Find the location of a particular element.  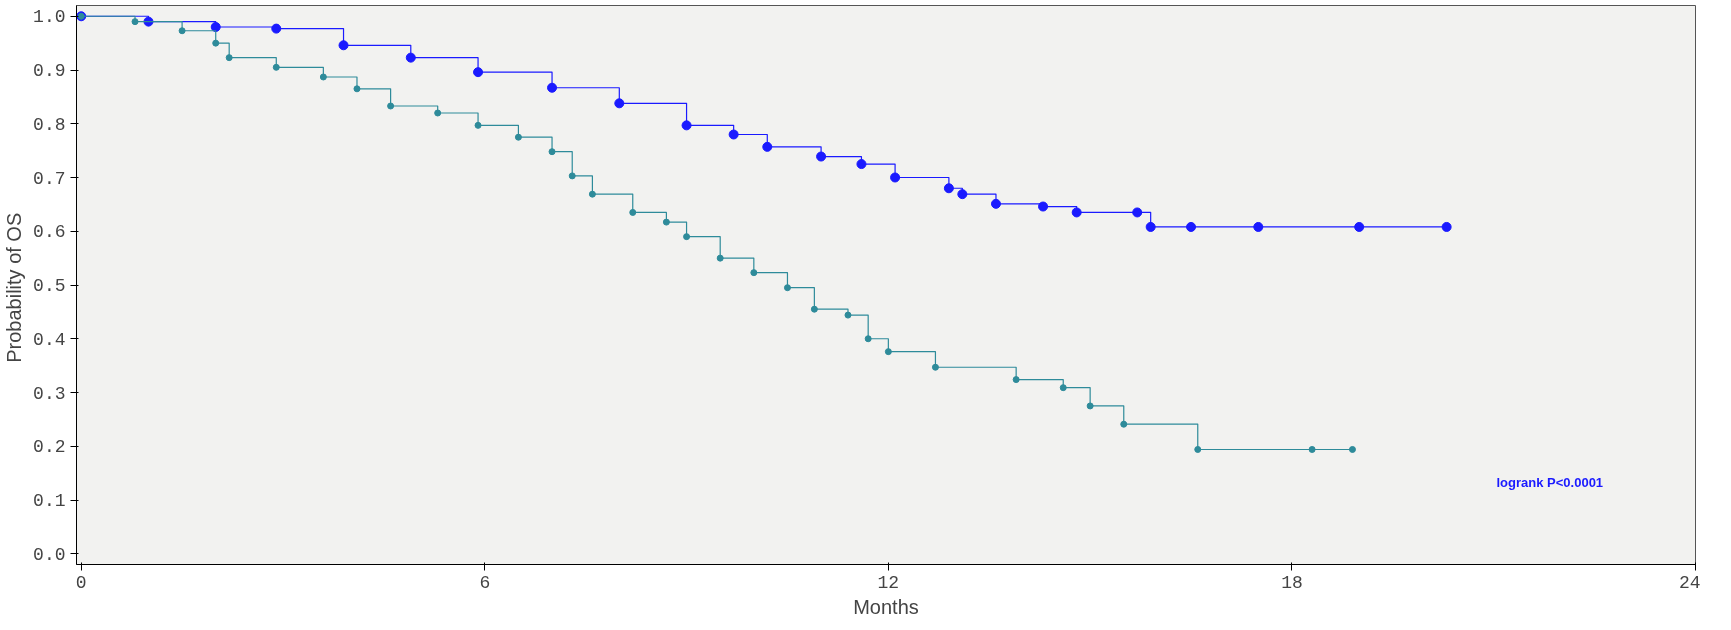

x-tick-label: 6 is located at coordinates (485, 582).